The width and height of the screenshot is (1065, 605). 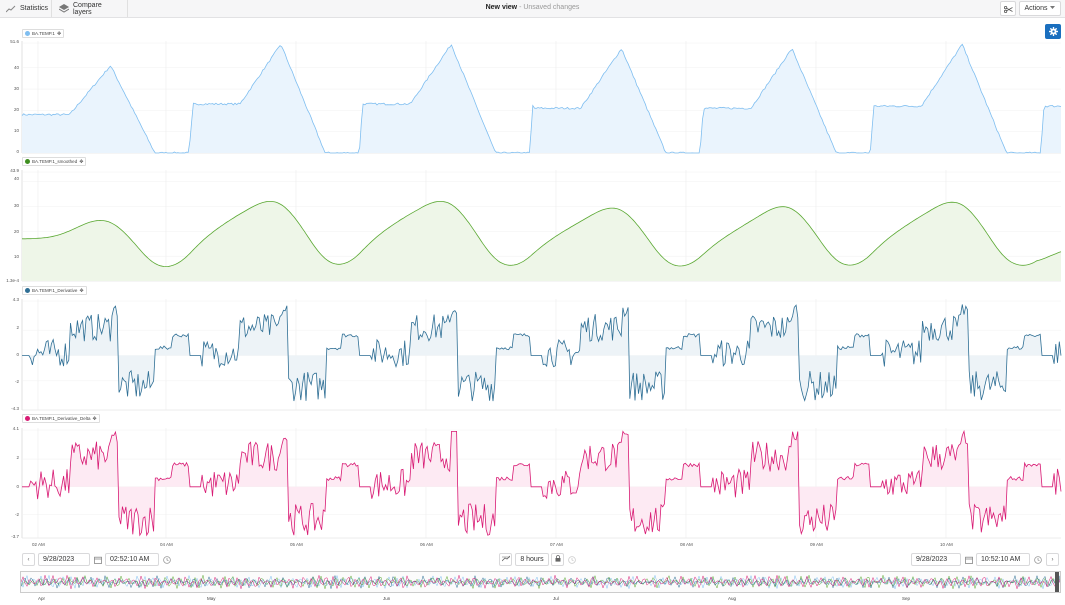 What do you see at coordinates (211, 598) in the screenshot?
I see `overview-month-label: May` at bounding box center [211, 598].